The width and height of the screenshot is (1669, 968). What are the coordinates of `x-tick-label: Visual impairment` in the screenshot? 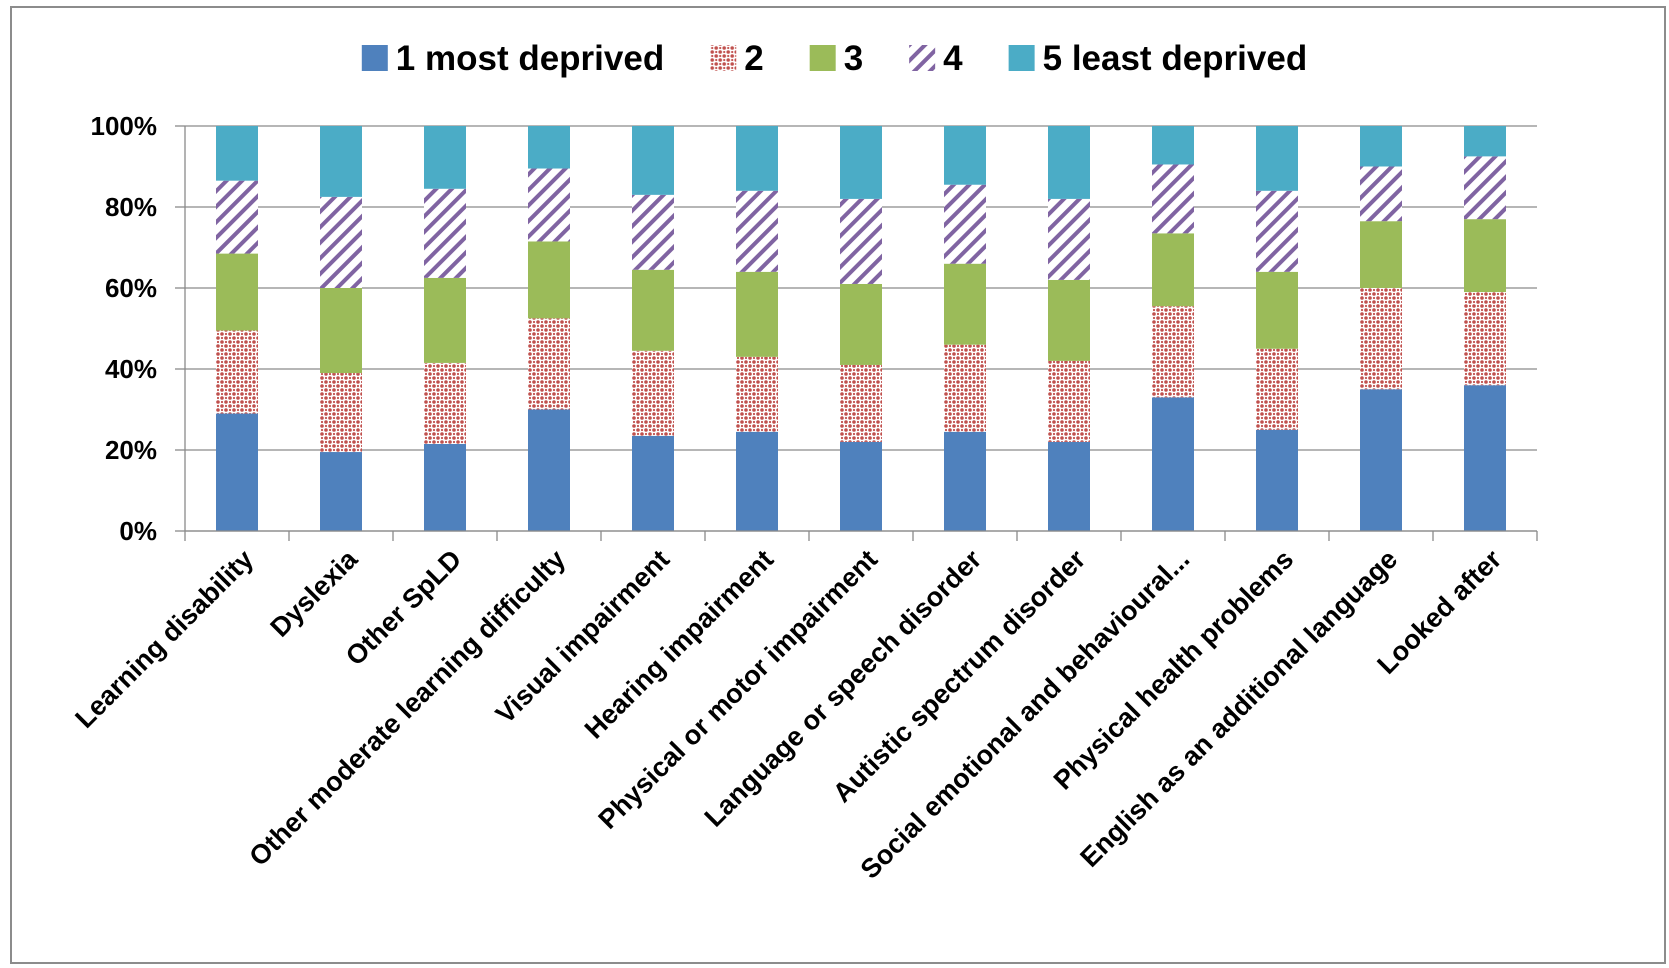 It's located at (582, 636).